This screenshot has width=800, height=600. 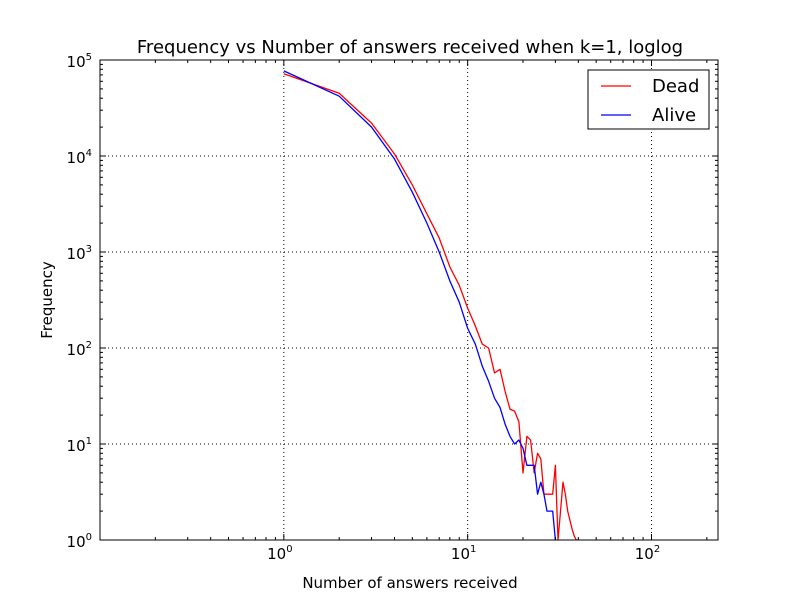 I want to click on y-axis-label: Frequency, so click(x=47, y=300).